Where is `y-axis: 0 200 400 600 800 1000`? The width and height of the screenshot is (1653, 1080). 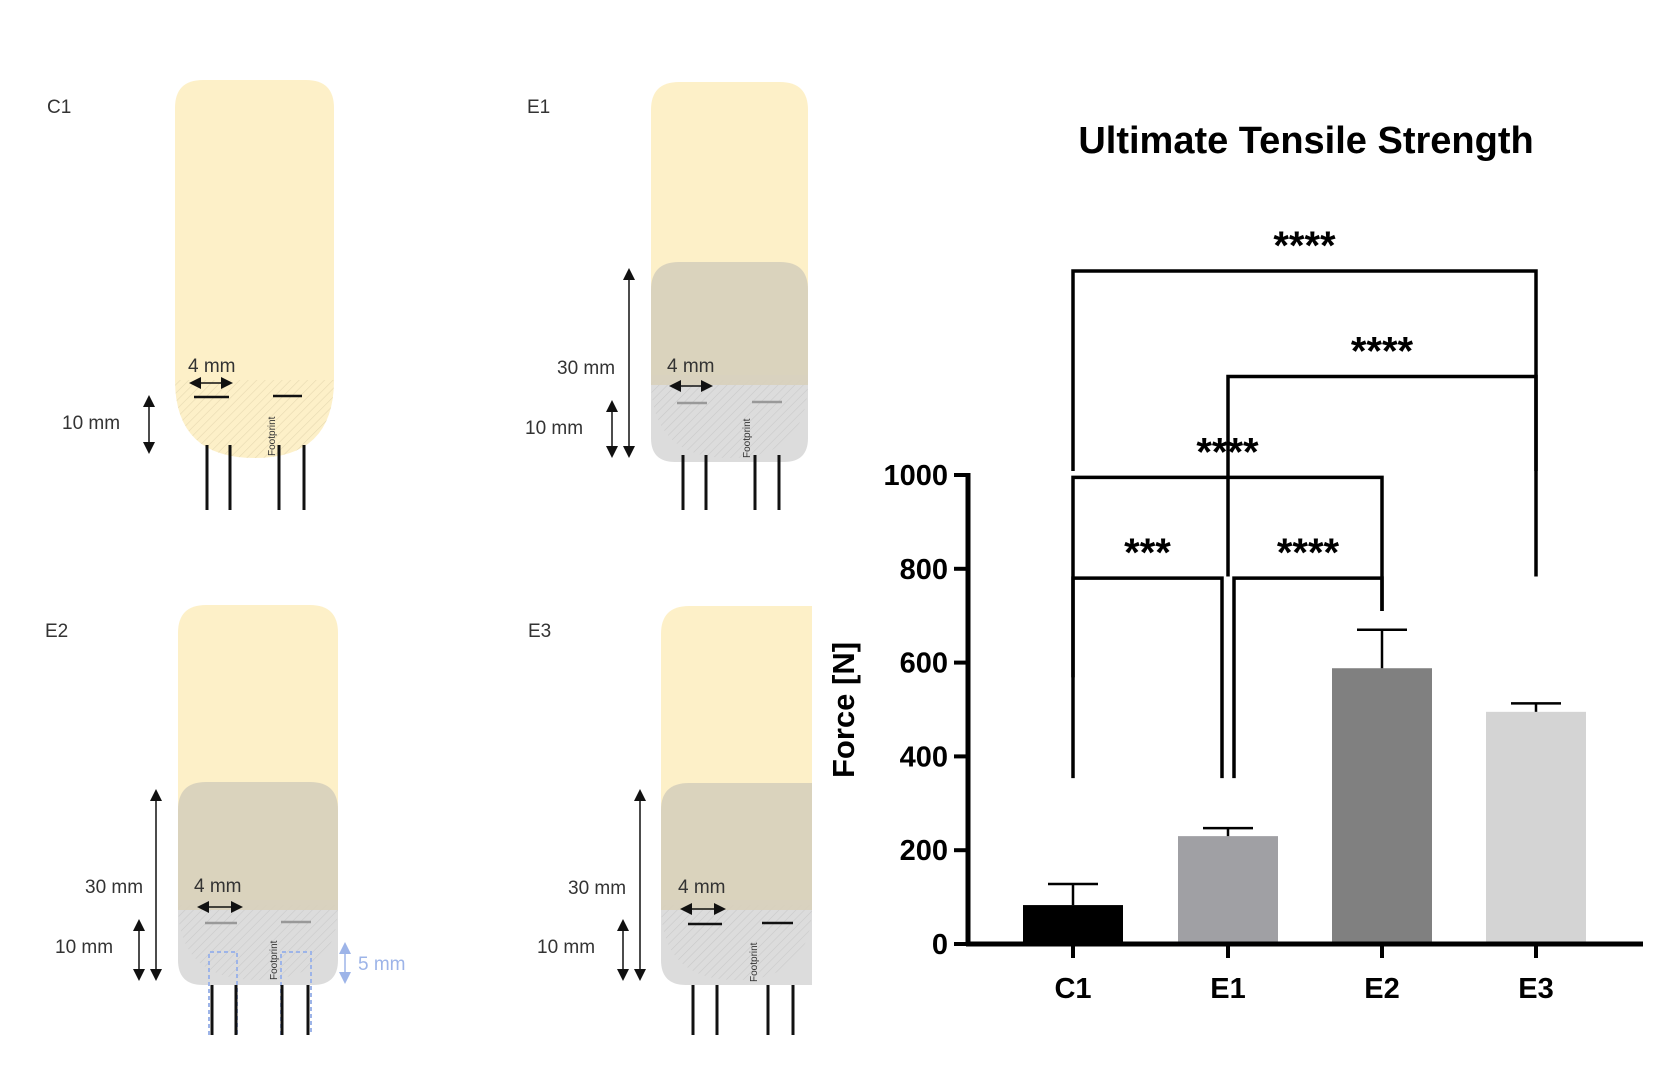 y-axis: 0 200 400 600 800 1000 is located at coordinates (927, 710).